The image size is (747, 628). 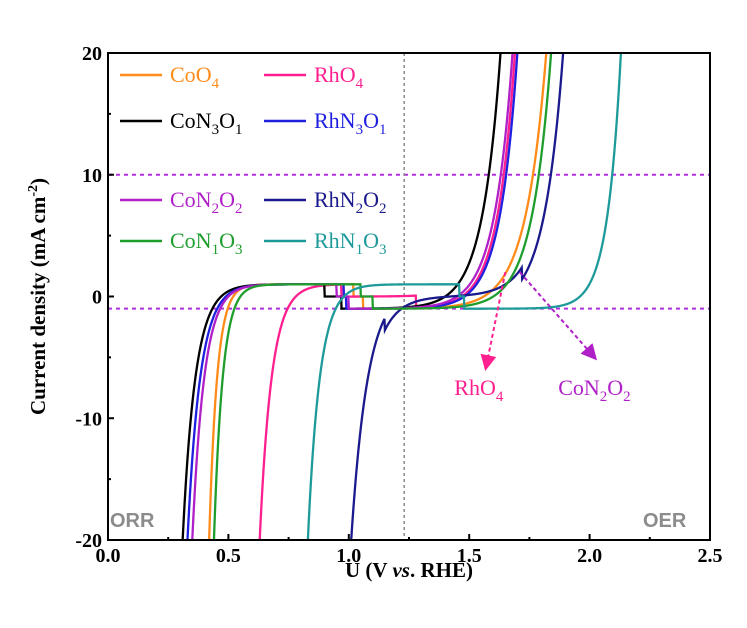 I want to click on legend-label-CoN1O3: CoN1O3, so click(x=206, y=243).